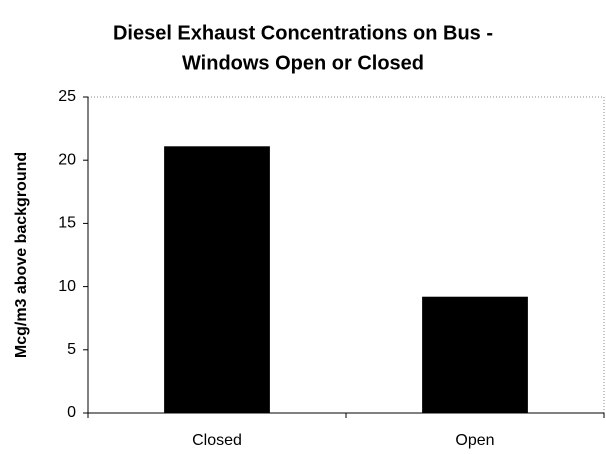 This screenshot has height=454, width=606. Describe the element at coordinates (21, 255) in the screenshot. I see `y-axis-label: Mcg/m3 above background` at that location.